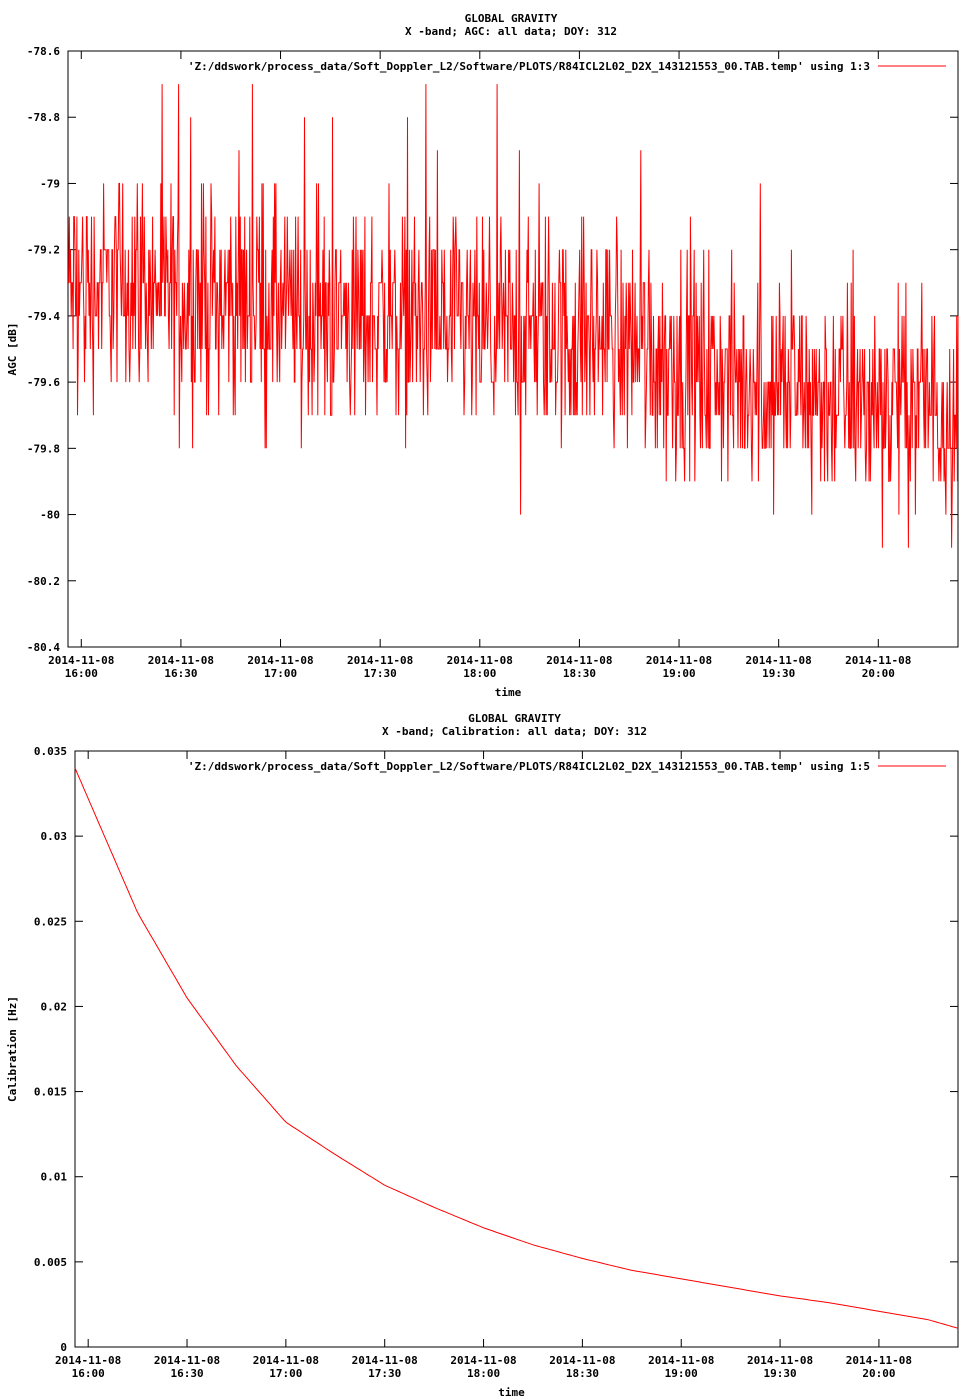 This screenshot has width=980, height=1400. Describe the element at coordinates (43, 448) in the screenshot. I see `y-tick-label: -79.8` at that location.